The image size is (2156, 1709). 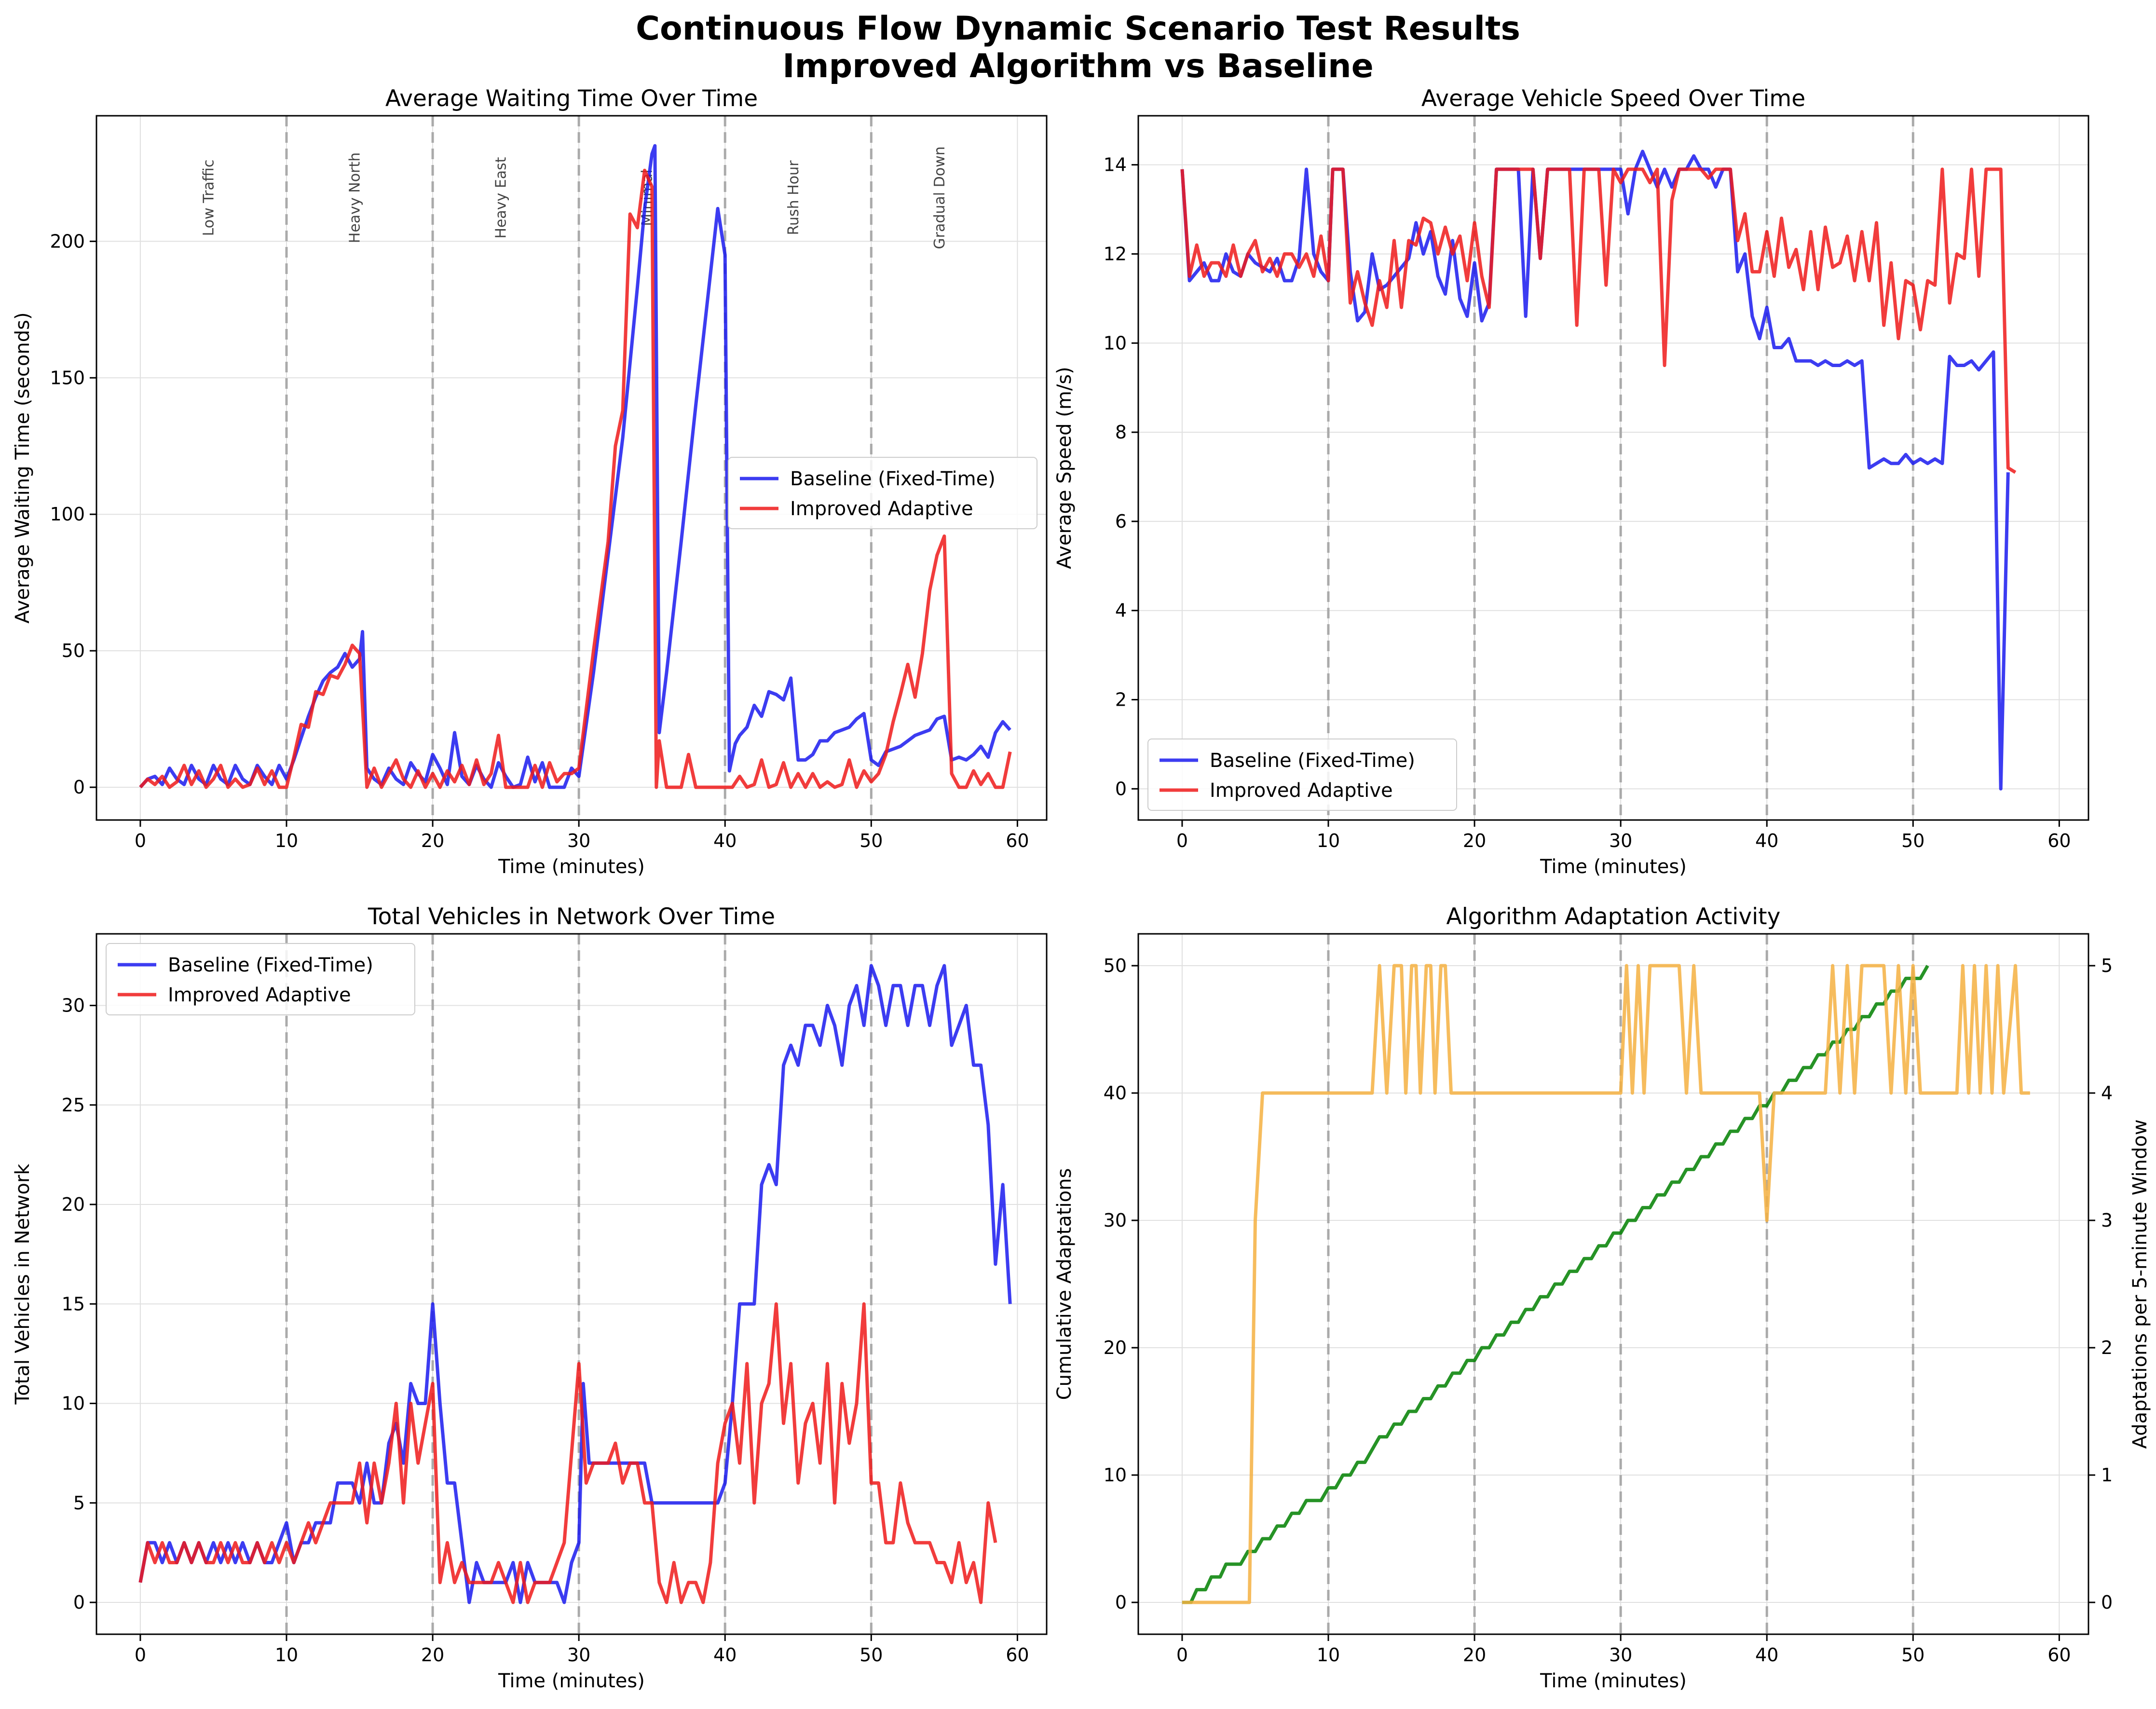 What do you see at coordinates (2107, 1347) in the screenshot?
I see `y-right-tick-label: 2` at bounding box center [2107, 1347].